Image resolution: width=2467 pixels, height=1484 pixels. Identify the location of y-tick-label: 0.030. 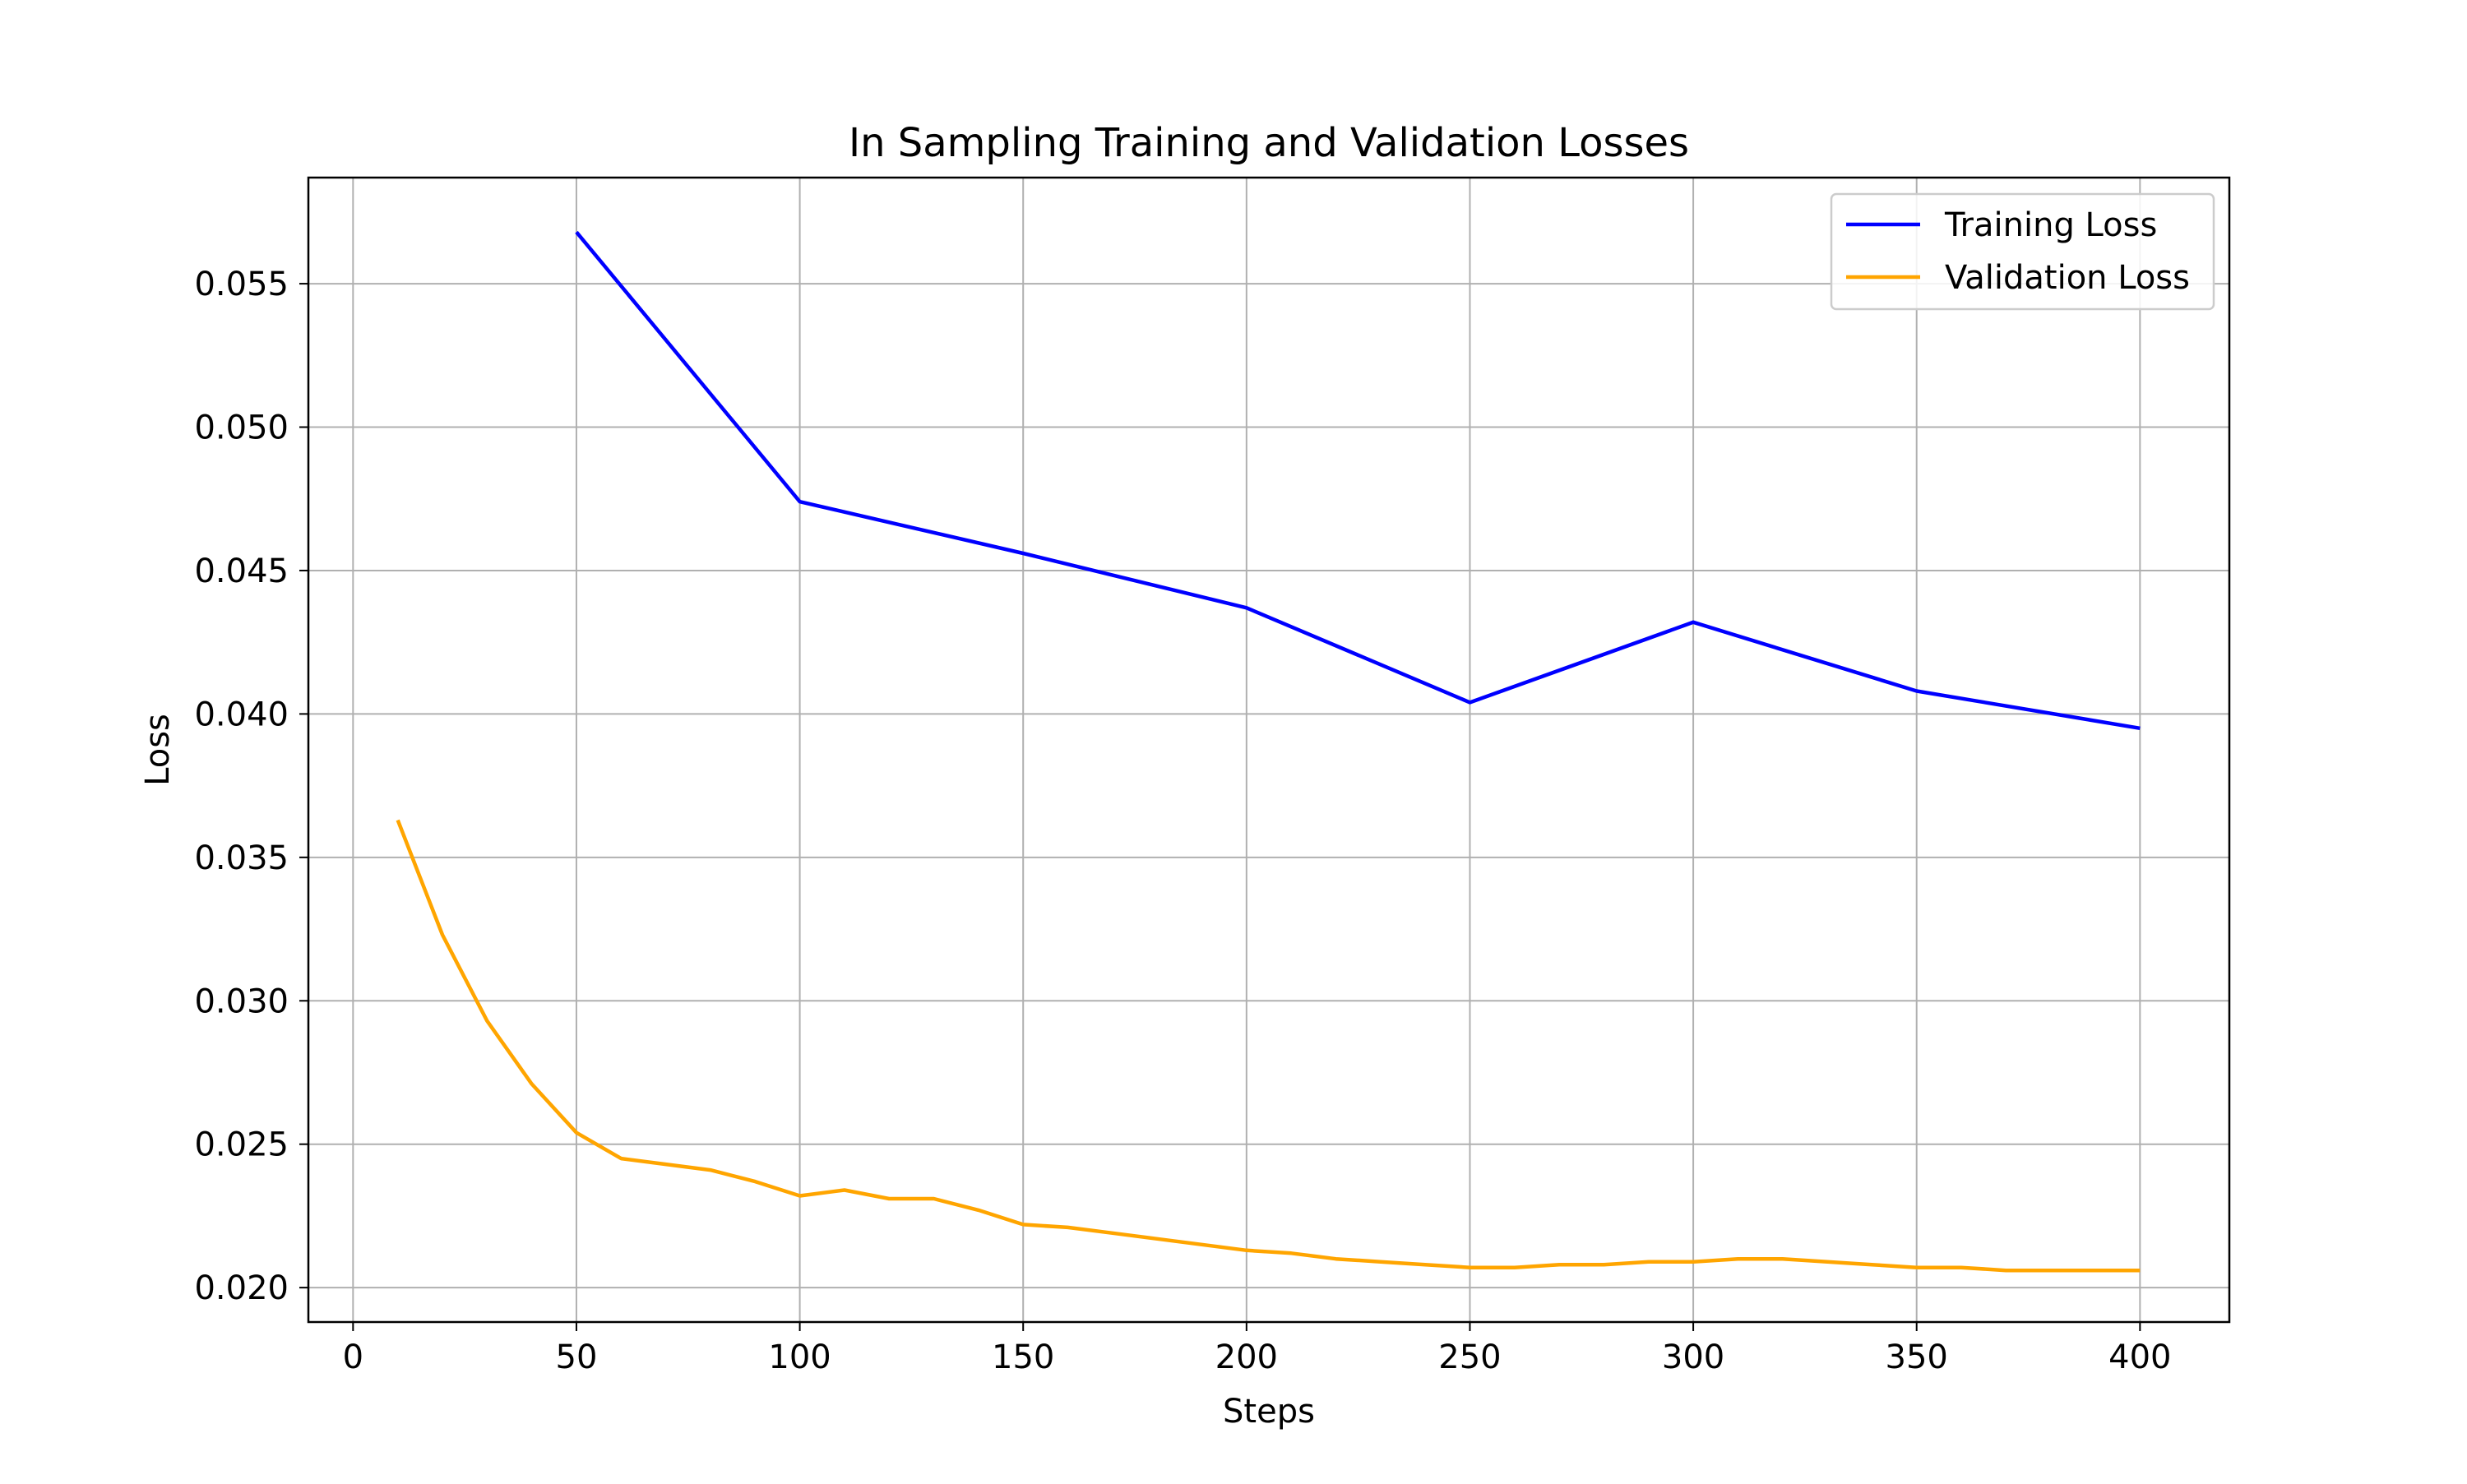
(242, 1001).